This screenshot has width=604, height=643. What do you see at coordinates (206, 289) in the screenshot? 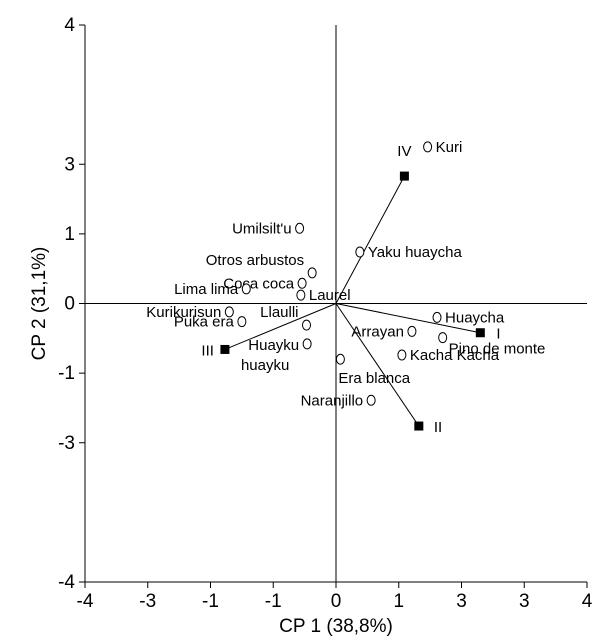
I see `point-label: Lima lima` at bounding box center [206, 289].